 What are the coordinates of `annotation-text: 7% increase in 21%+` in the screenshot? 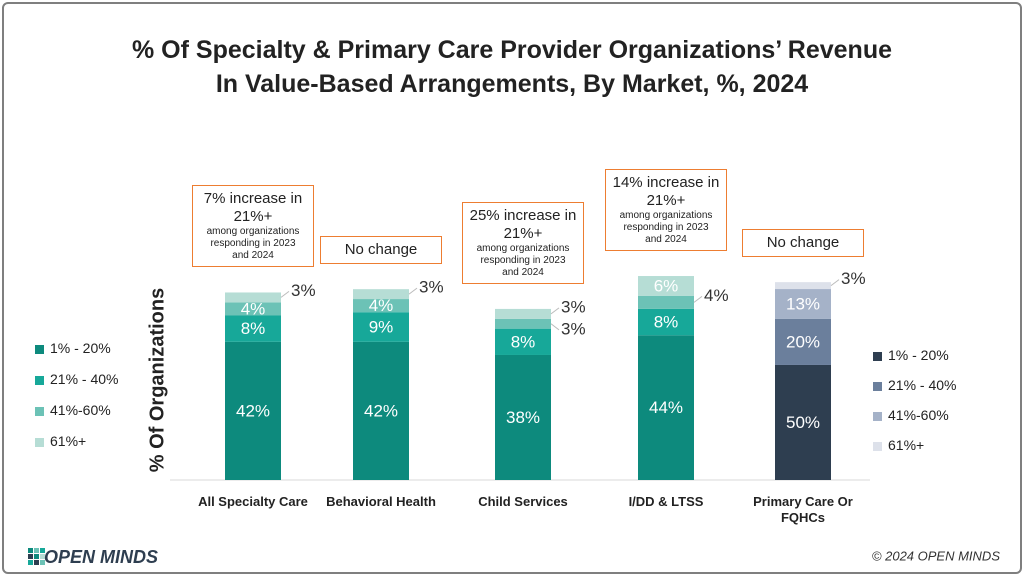 It's located at (253, 208).